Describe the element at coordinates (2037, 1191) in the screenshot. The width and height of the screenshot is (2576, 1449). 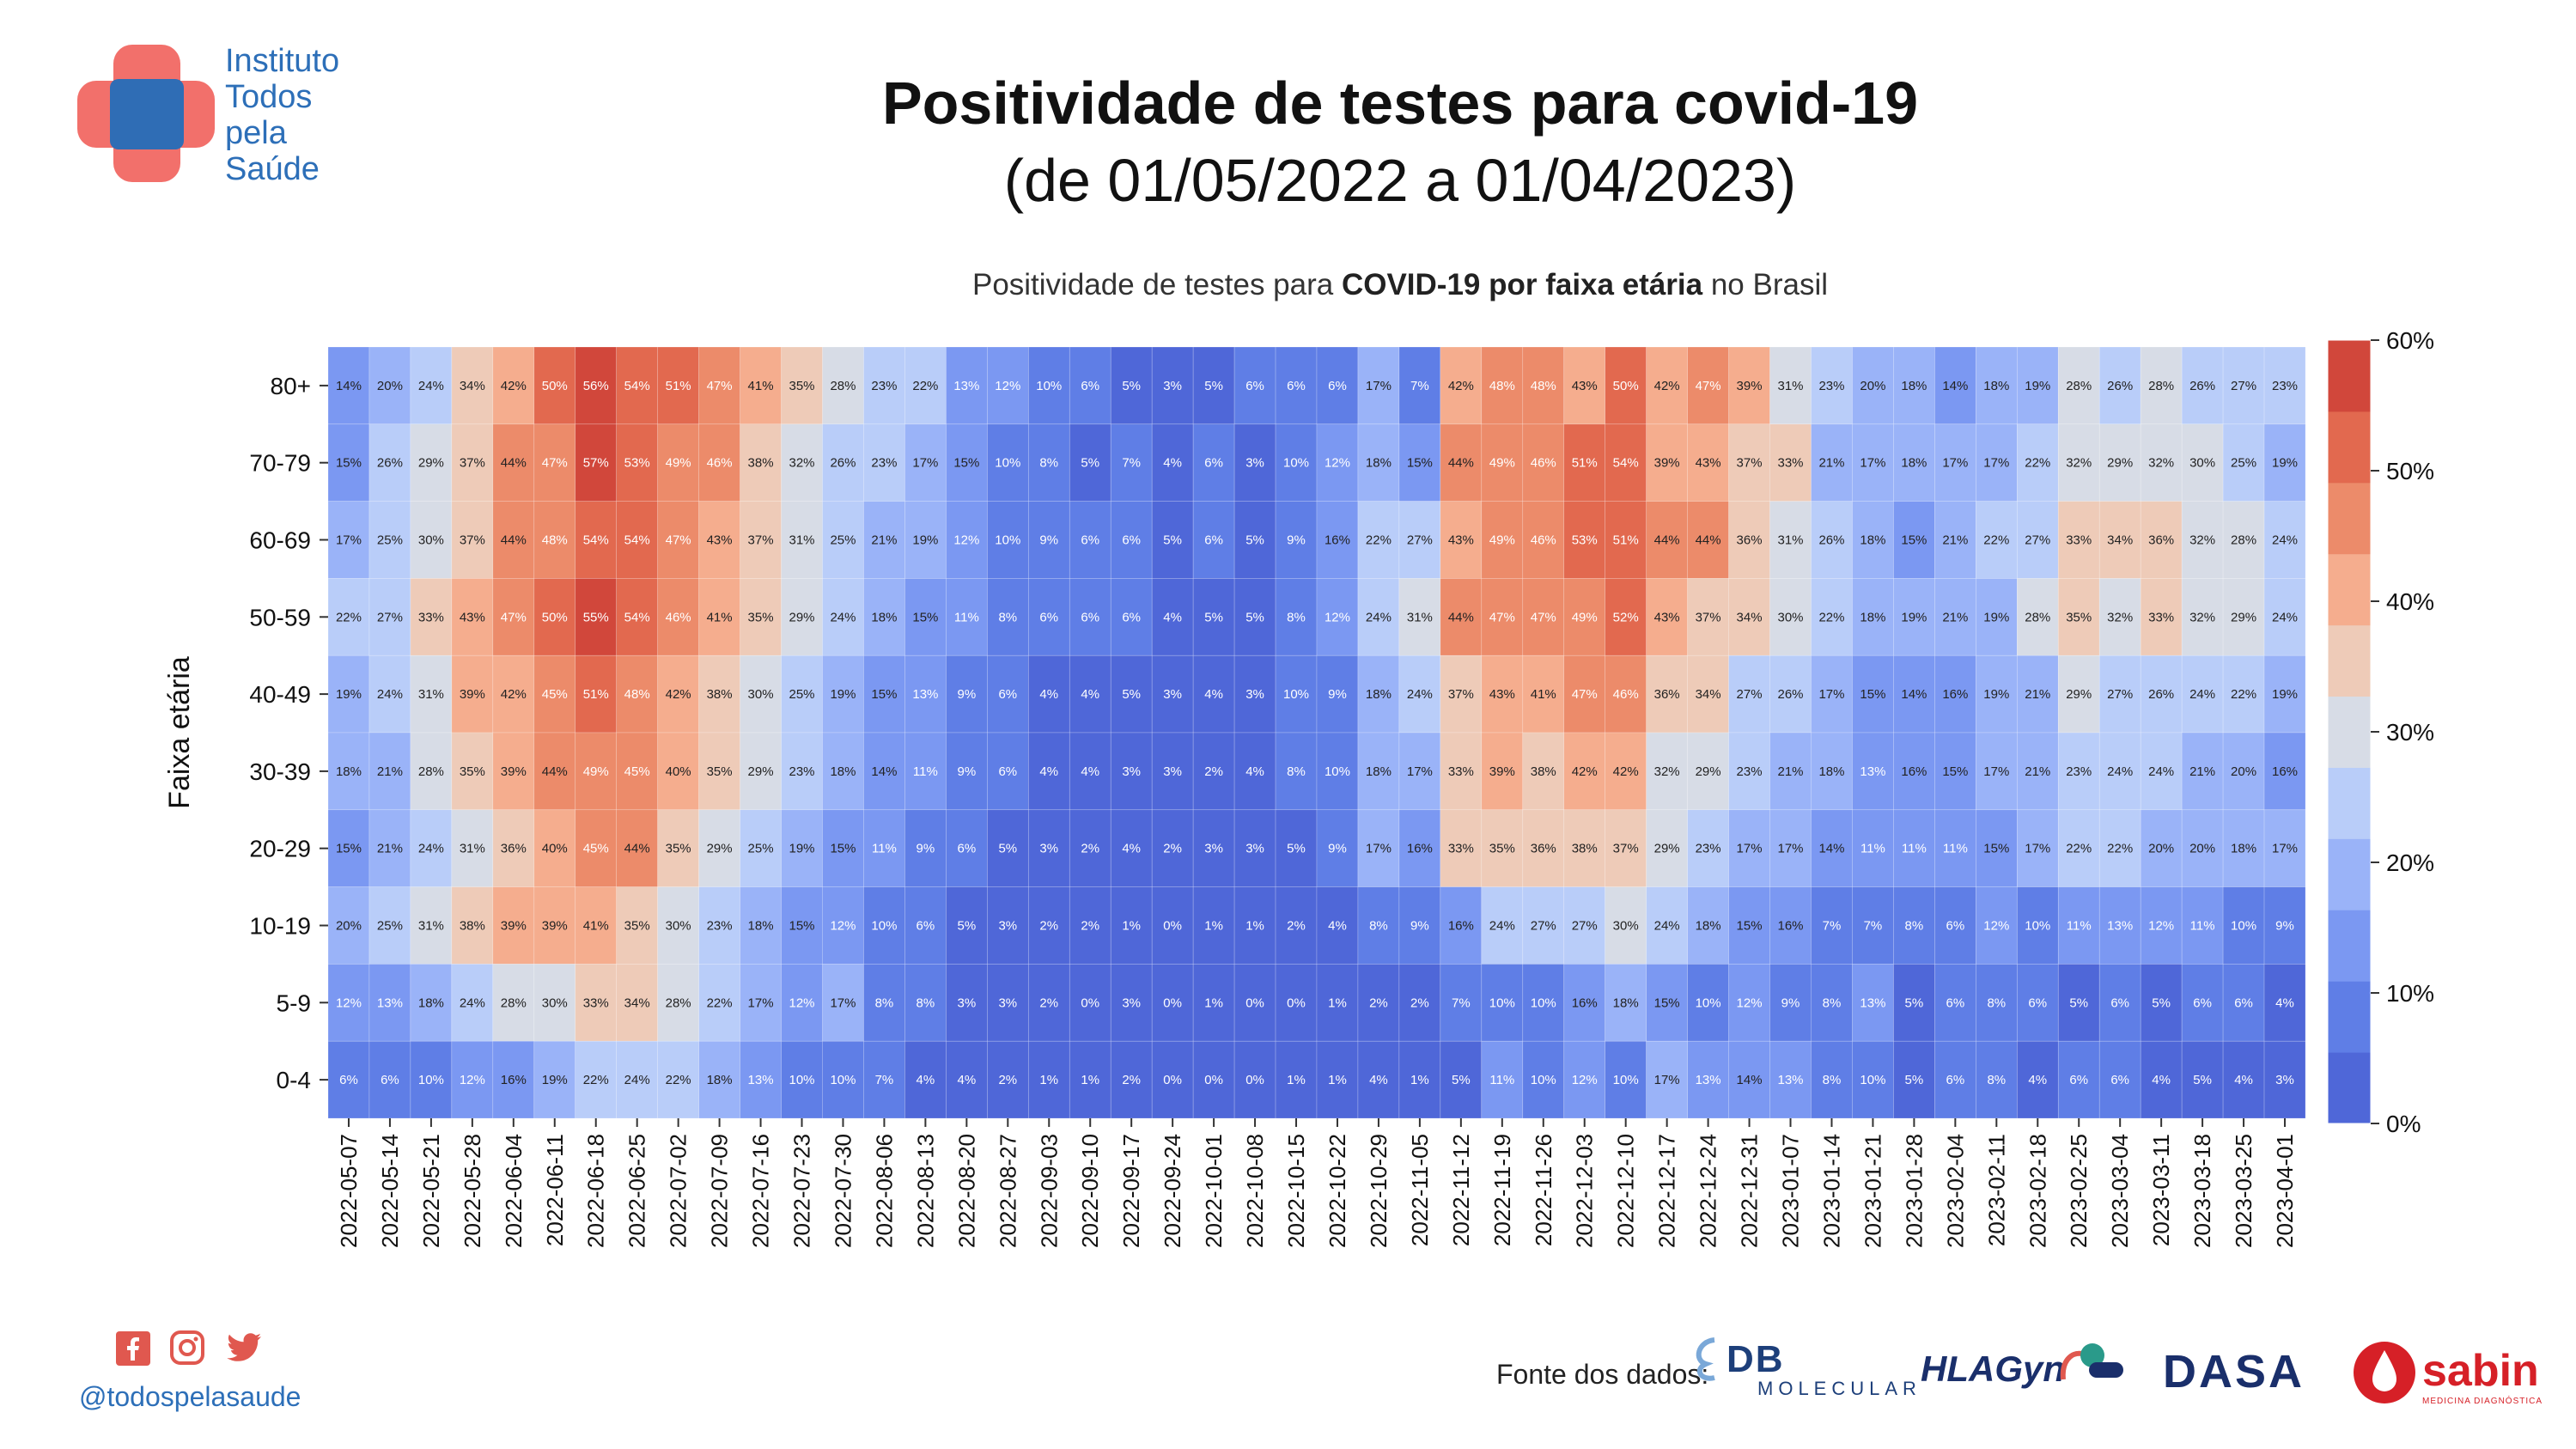
I see `x-tick-label: 2023-02-18` at that location.